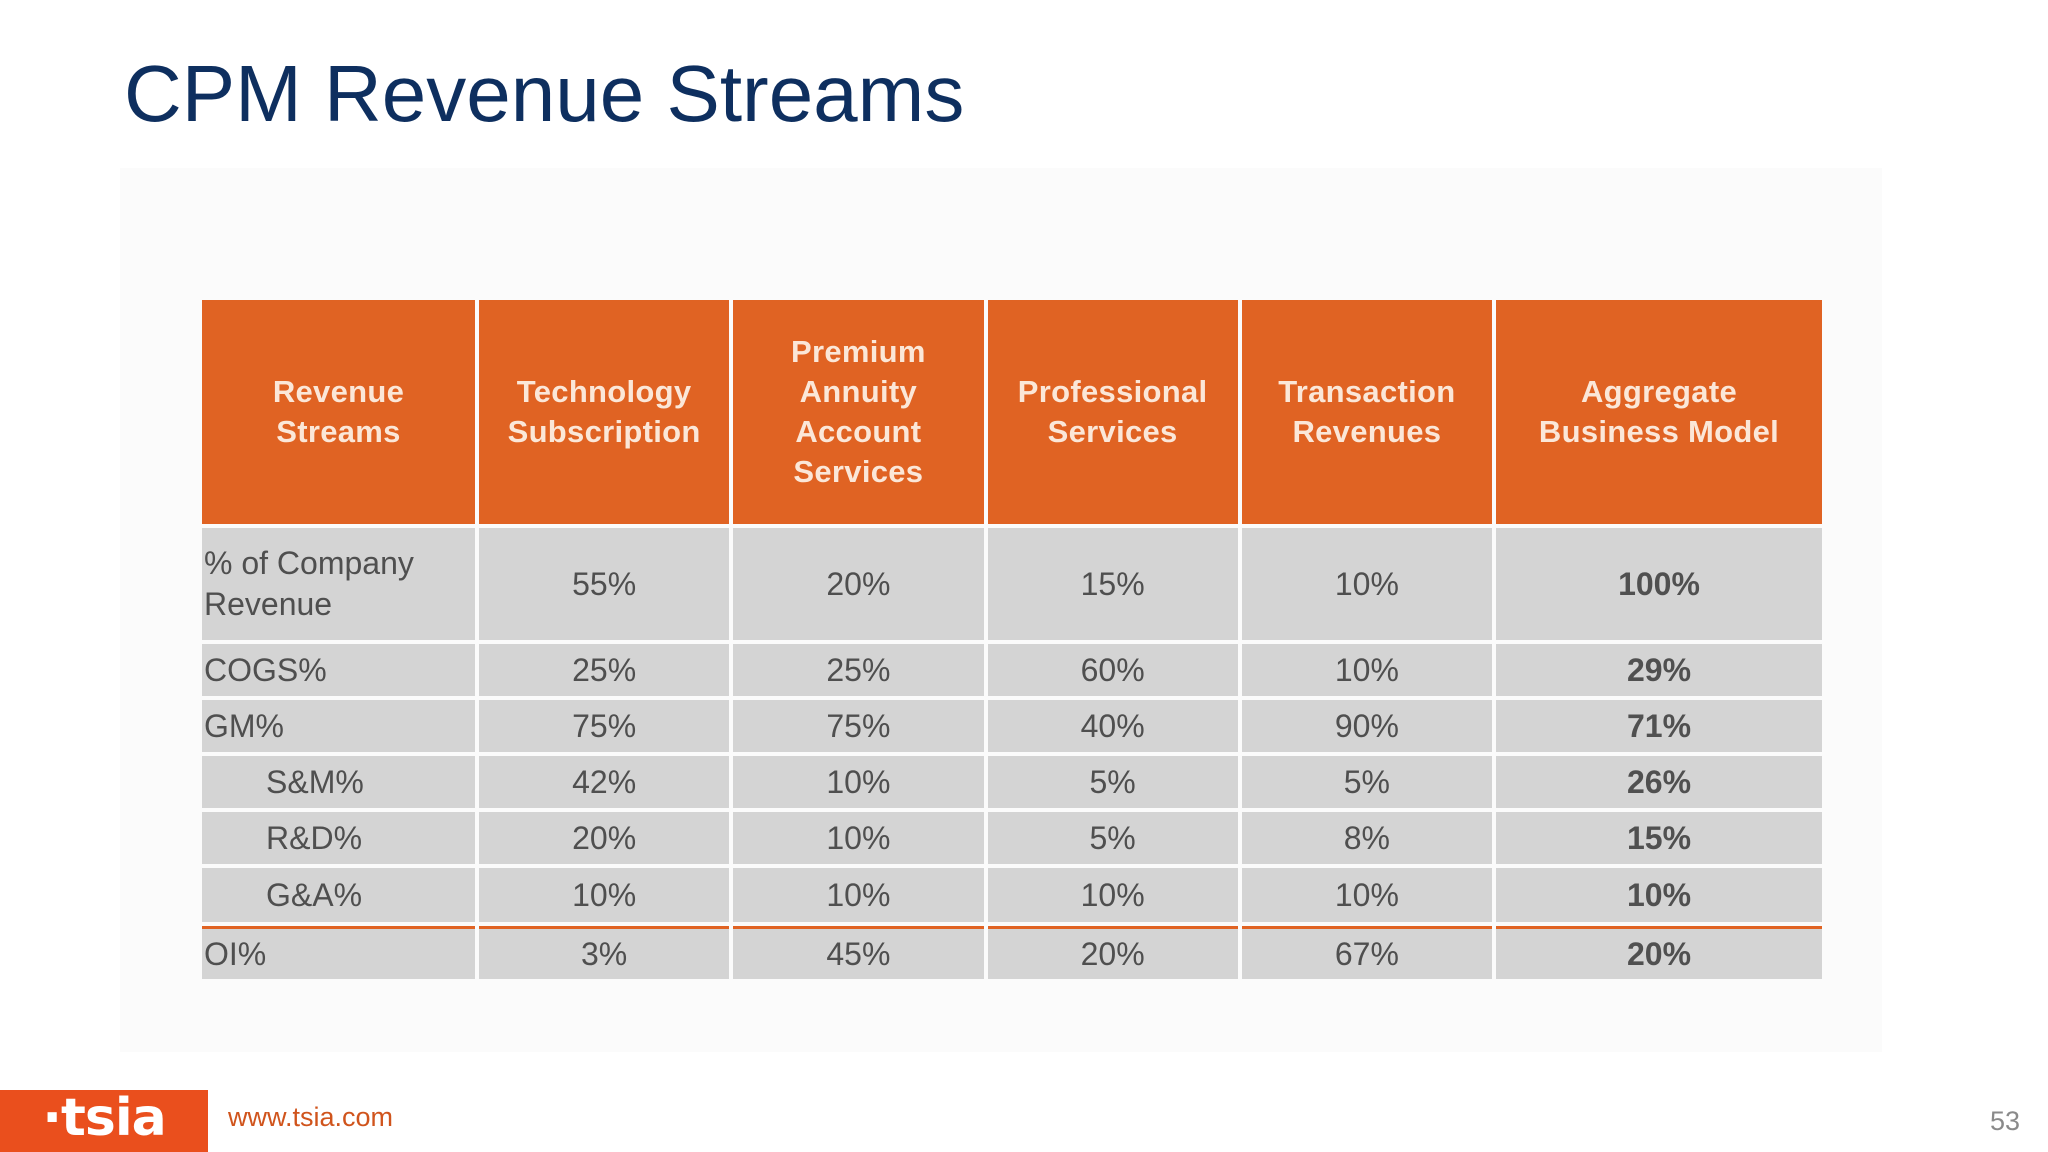 The height and width of the screenshot is (1152, 2048). Describe the element at coordinates (338, 584) in the screenshot. I see `row-label: % of Company Revenue` at that location.